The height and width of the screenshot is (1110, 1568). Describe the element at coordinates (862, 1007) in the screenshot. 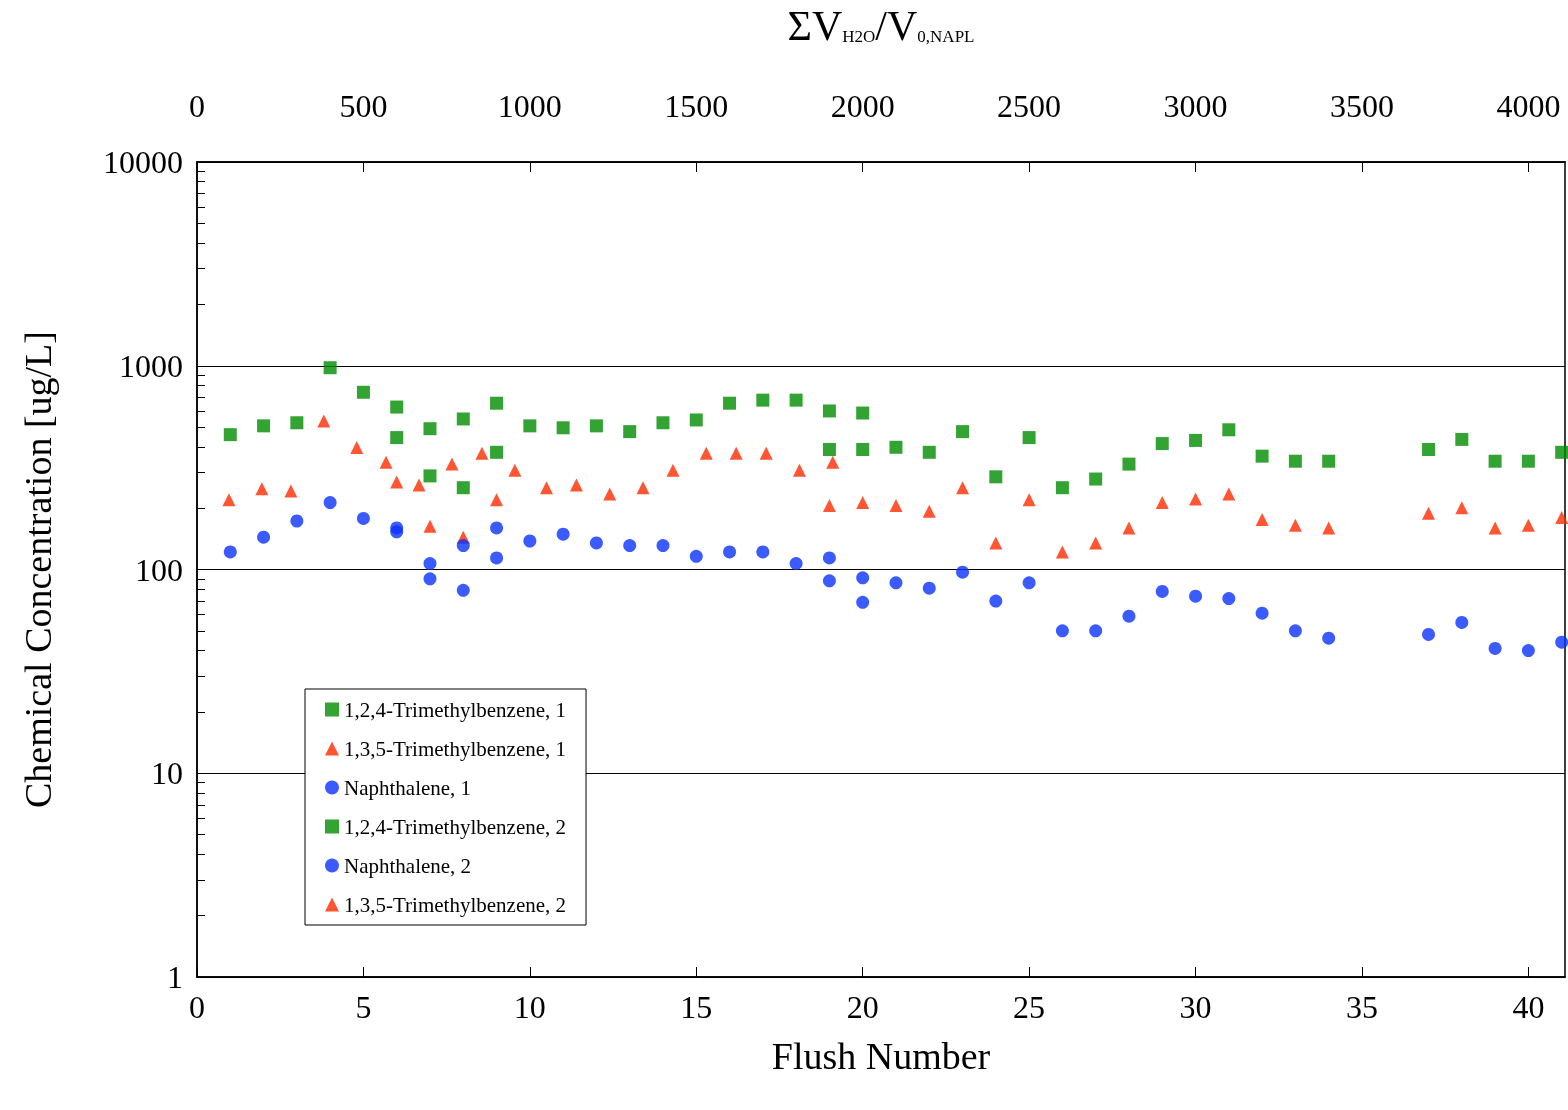

I see `x-tick-label: 20` at that location.